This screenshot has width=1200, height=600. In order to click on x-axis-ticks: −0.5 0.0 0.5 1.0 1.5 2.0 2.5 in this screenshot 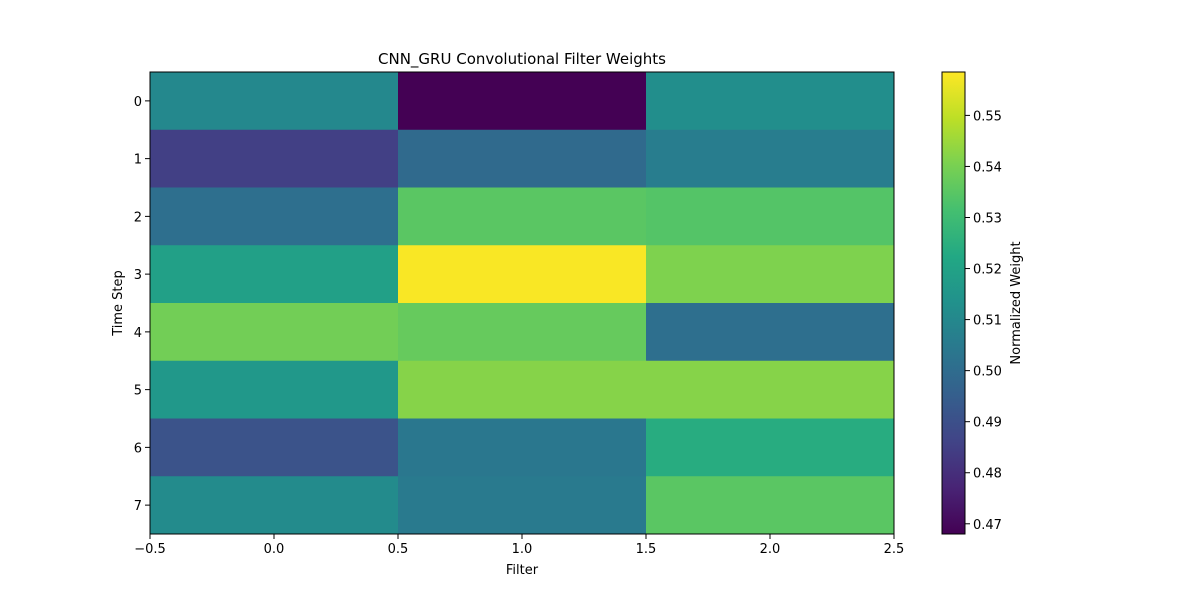, I will do `click(519, 545)`.